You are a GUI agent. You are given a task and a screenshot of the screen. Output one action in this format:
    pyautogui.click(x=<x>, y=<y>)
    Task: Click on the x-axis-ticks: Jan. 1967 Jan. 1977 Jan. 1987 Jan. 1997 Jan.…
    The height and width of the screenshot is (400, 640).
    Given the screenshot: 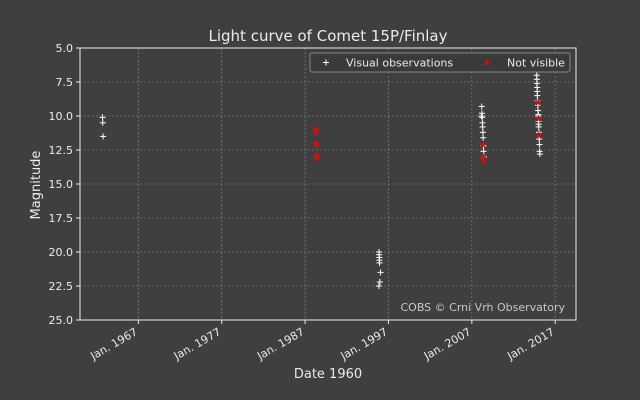 What is the action you would take?
    pyautogui.click(x=322, y=341)
    